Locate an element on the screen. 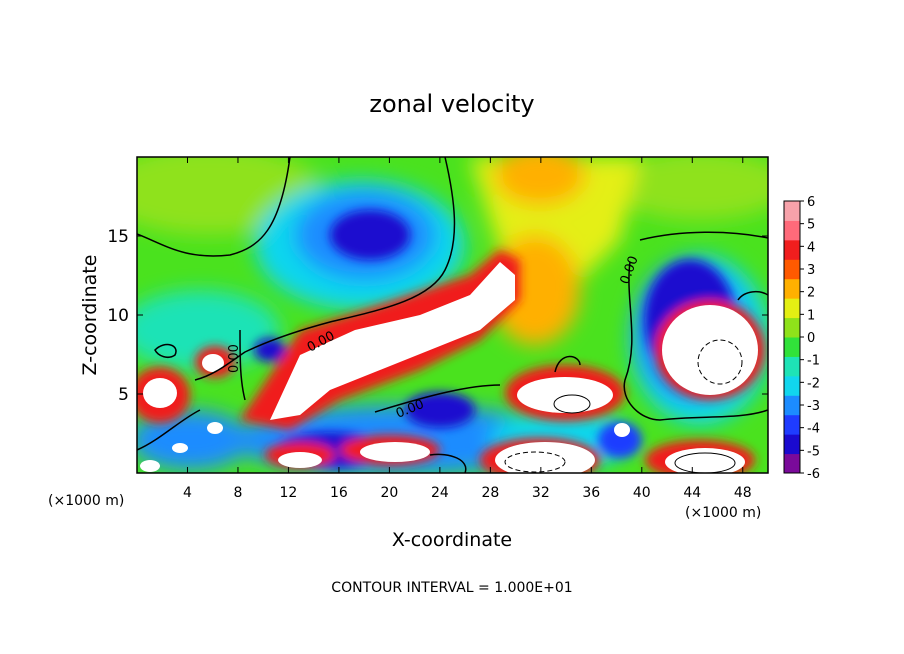 The width and height of the screenshot is (904, 654). inner-contours is located at coordinates (623, 406).